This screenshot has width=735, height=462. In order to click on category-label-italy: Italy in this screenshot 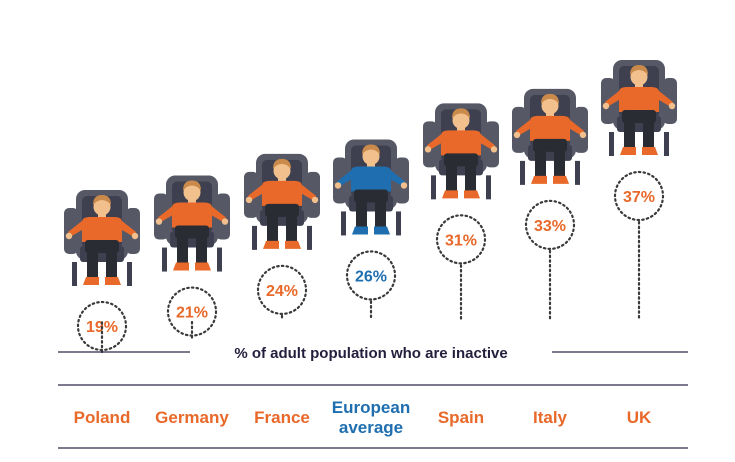, I will do `click(550, 417)`.